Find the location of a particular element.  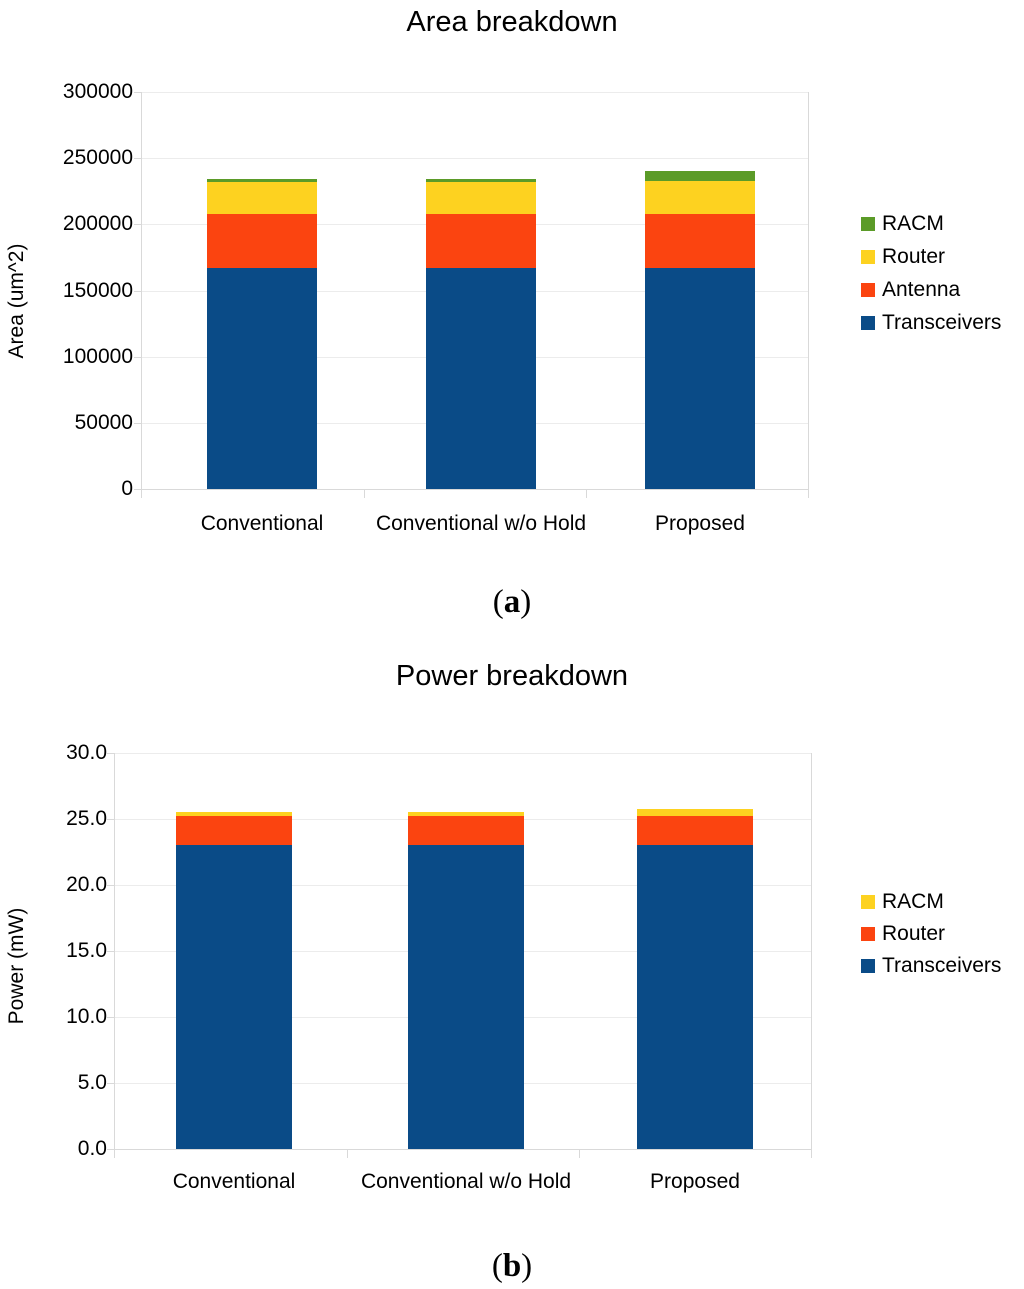

subfigure-label-b: (b) is located at coordinates (512, 1266).